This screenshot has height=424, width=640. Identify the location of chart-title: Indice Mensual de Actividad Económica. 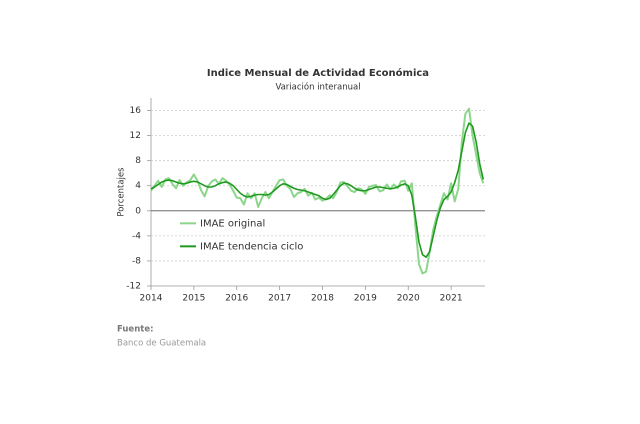
(318, 73).